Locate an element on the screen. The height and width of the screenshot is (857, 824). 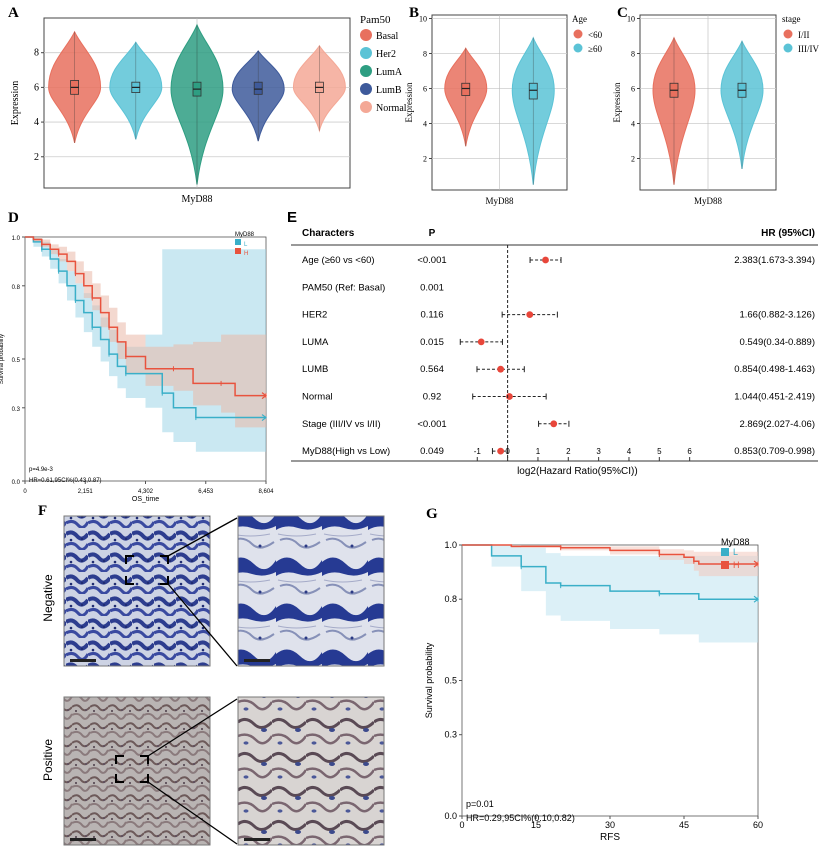
row-hr-value: 0.854(0.498-1.463) is located at coordinates (774, 369).